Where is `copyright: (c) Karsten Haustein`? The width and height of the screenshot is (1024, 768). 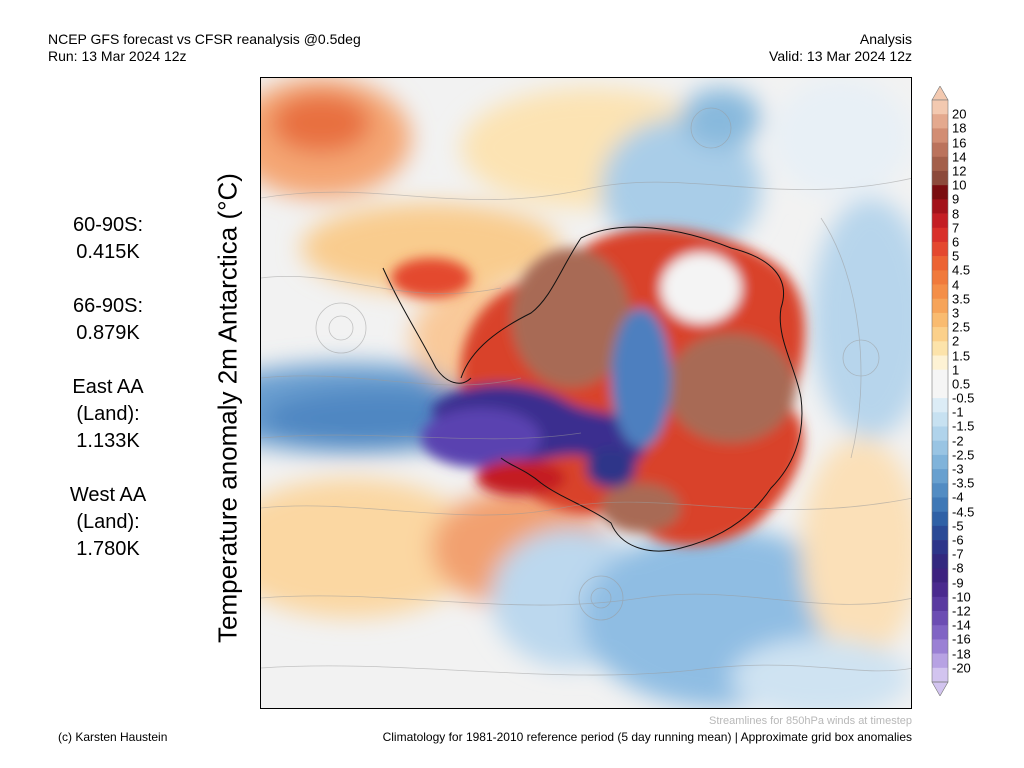
copyright: (c) Karsten Haustein is located at coordinates (113, 737).